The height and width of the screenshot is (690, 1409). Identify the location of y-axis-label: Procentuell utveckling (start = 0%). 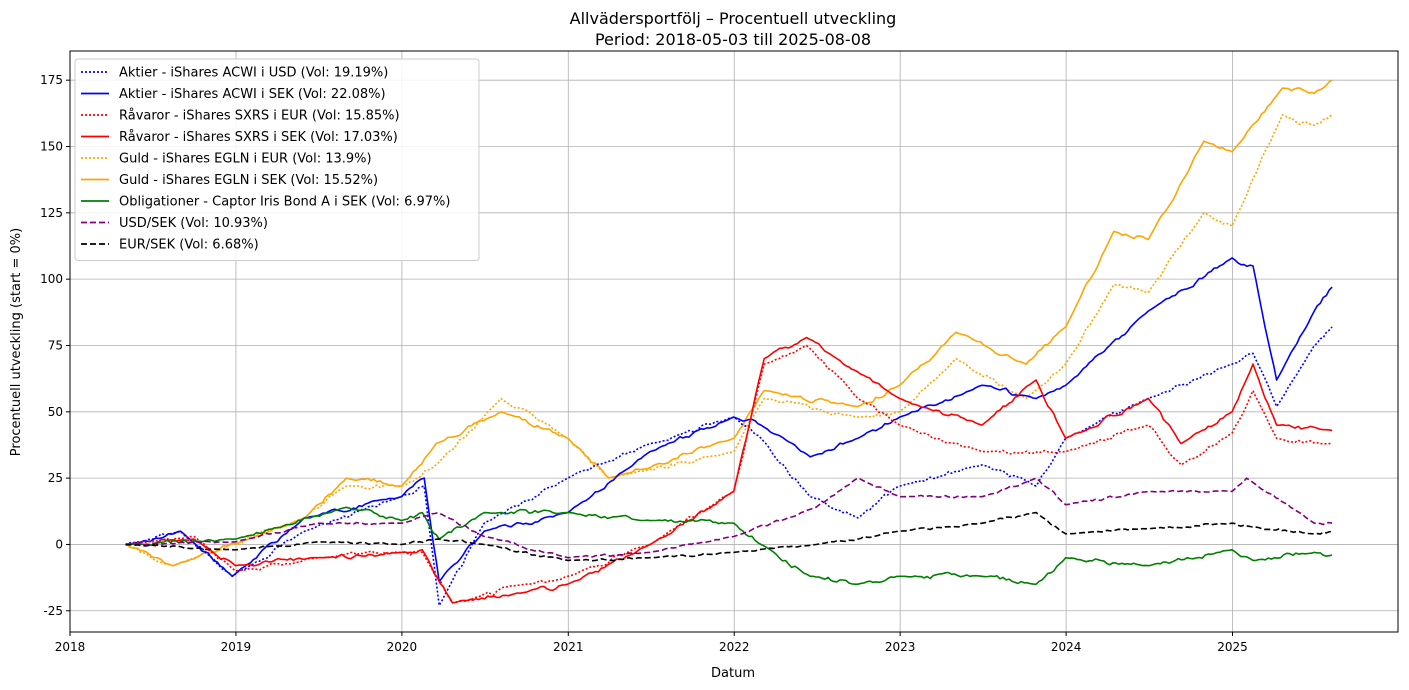
(16, 342).